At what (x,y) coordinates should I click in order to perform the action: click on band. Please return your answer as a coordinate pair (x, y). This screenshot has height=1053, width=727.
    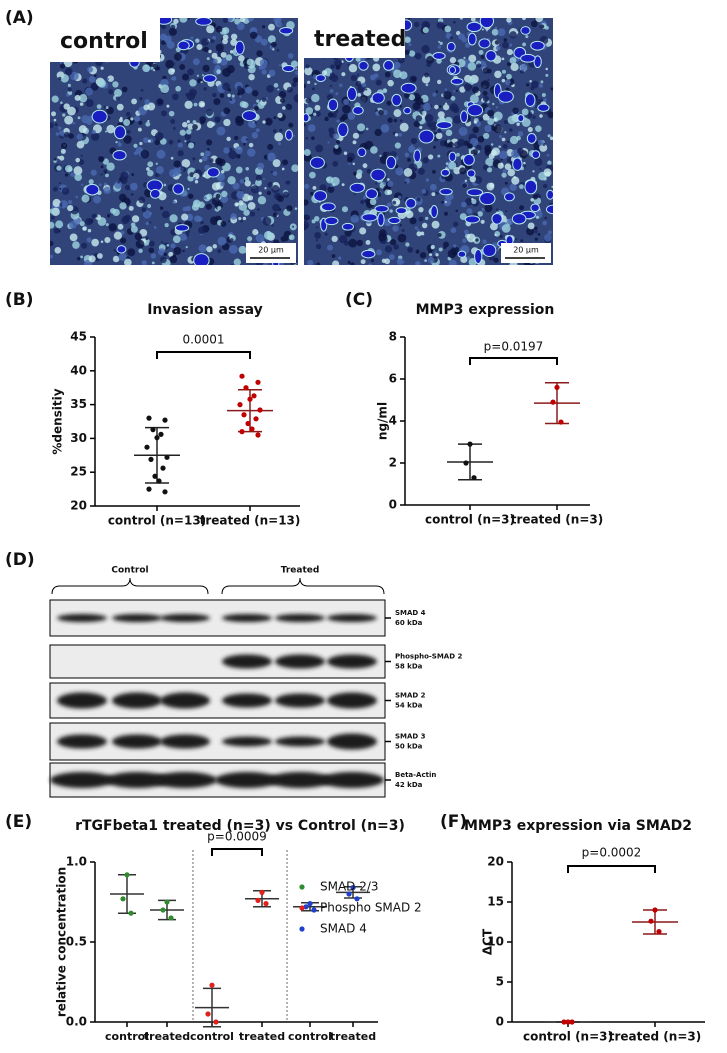
    Looking at the image, I should click on (137, 780).